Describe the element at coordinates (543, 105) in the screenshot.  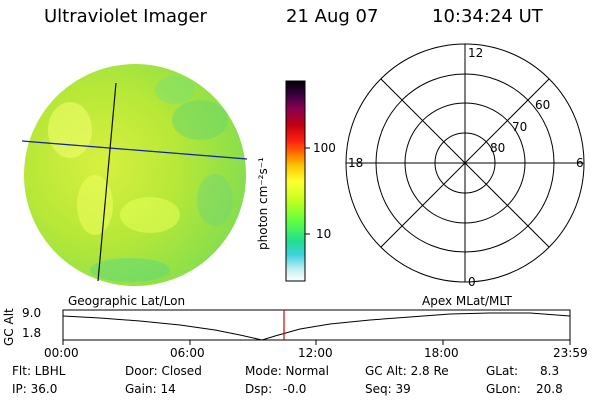
I see `ring-label-60: 60` at that location.